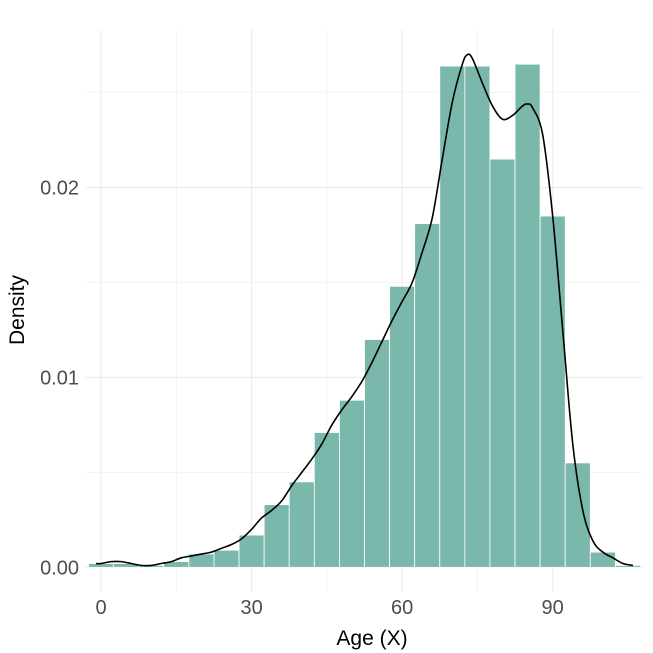  What do you see at coordinates (59, 189) in the screenshot?
I see `y-tick-label: 0.02` at bounding box center [59, 189].